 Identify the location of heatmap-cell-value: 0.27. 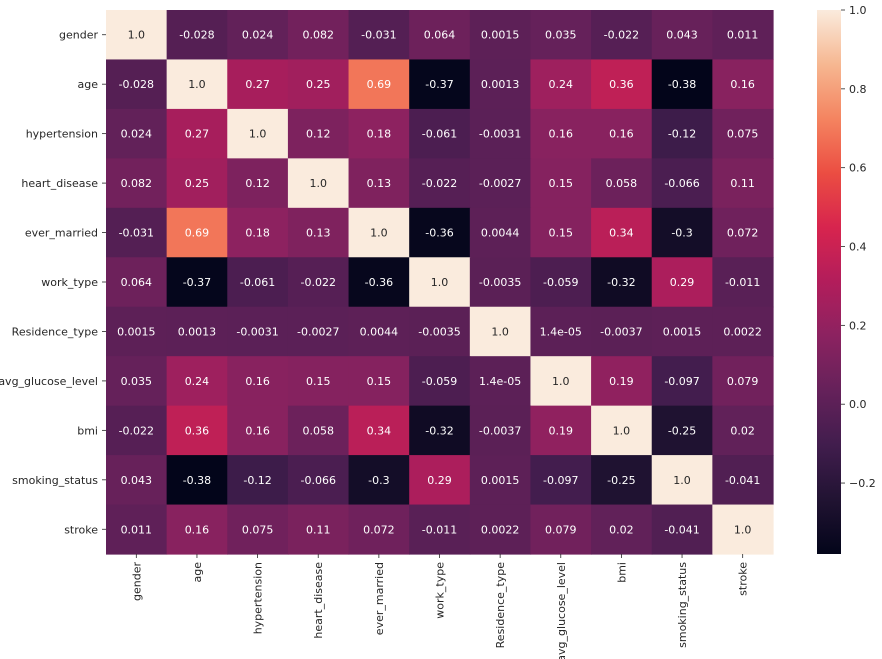
(257, 84).